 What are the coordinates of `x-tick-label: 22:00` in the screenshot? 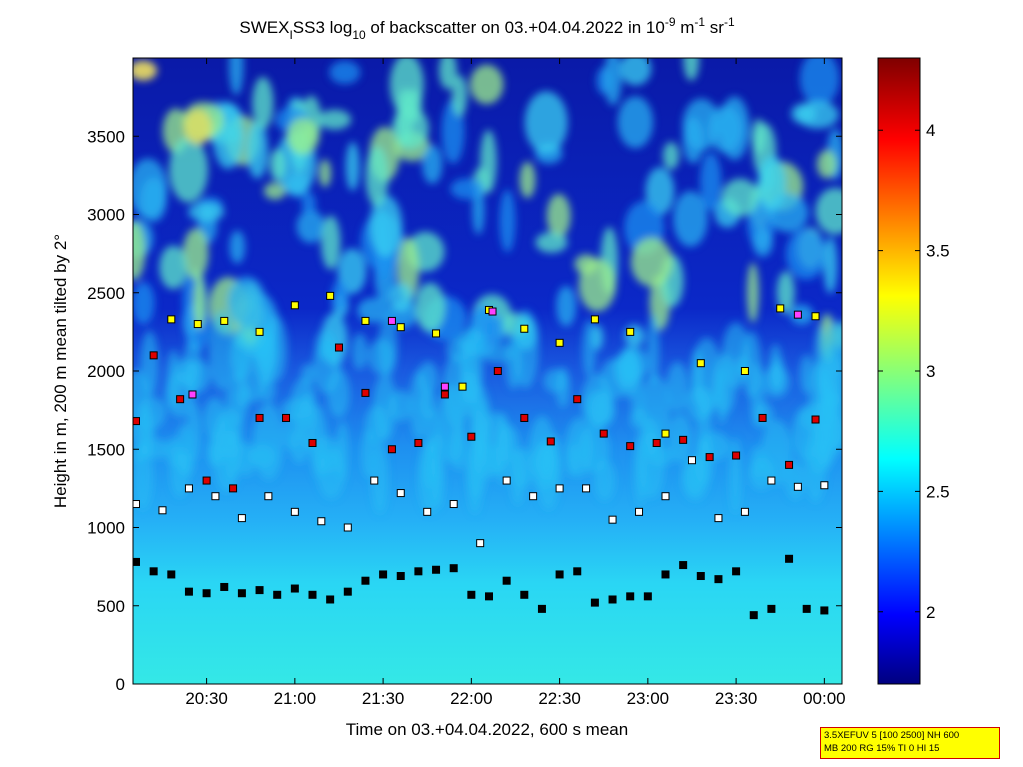 It's located at (471, 698).